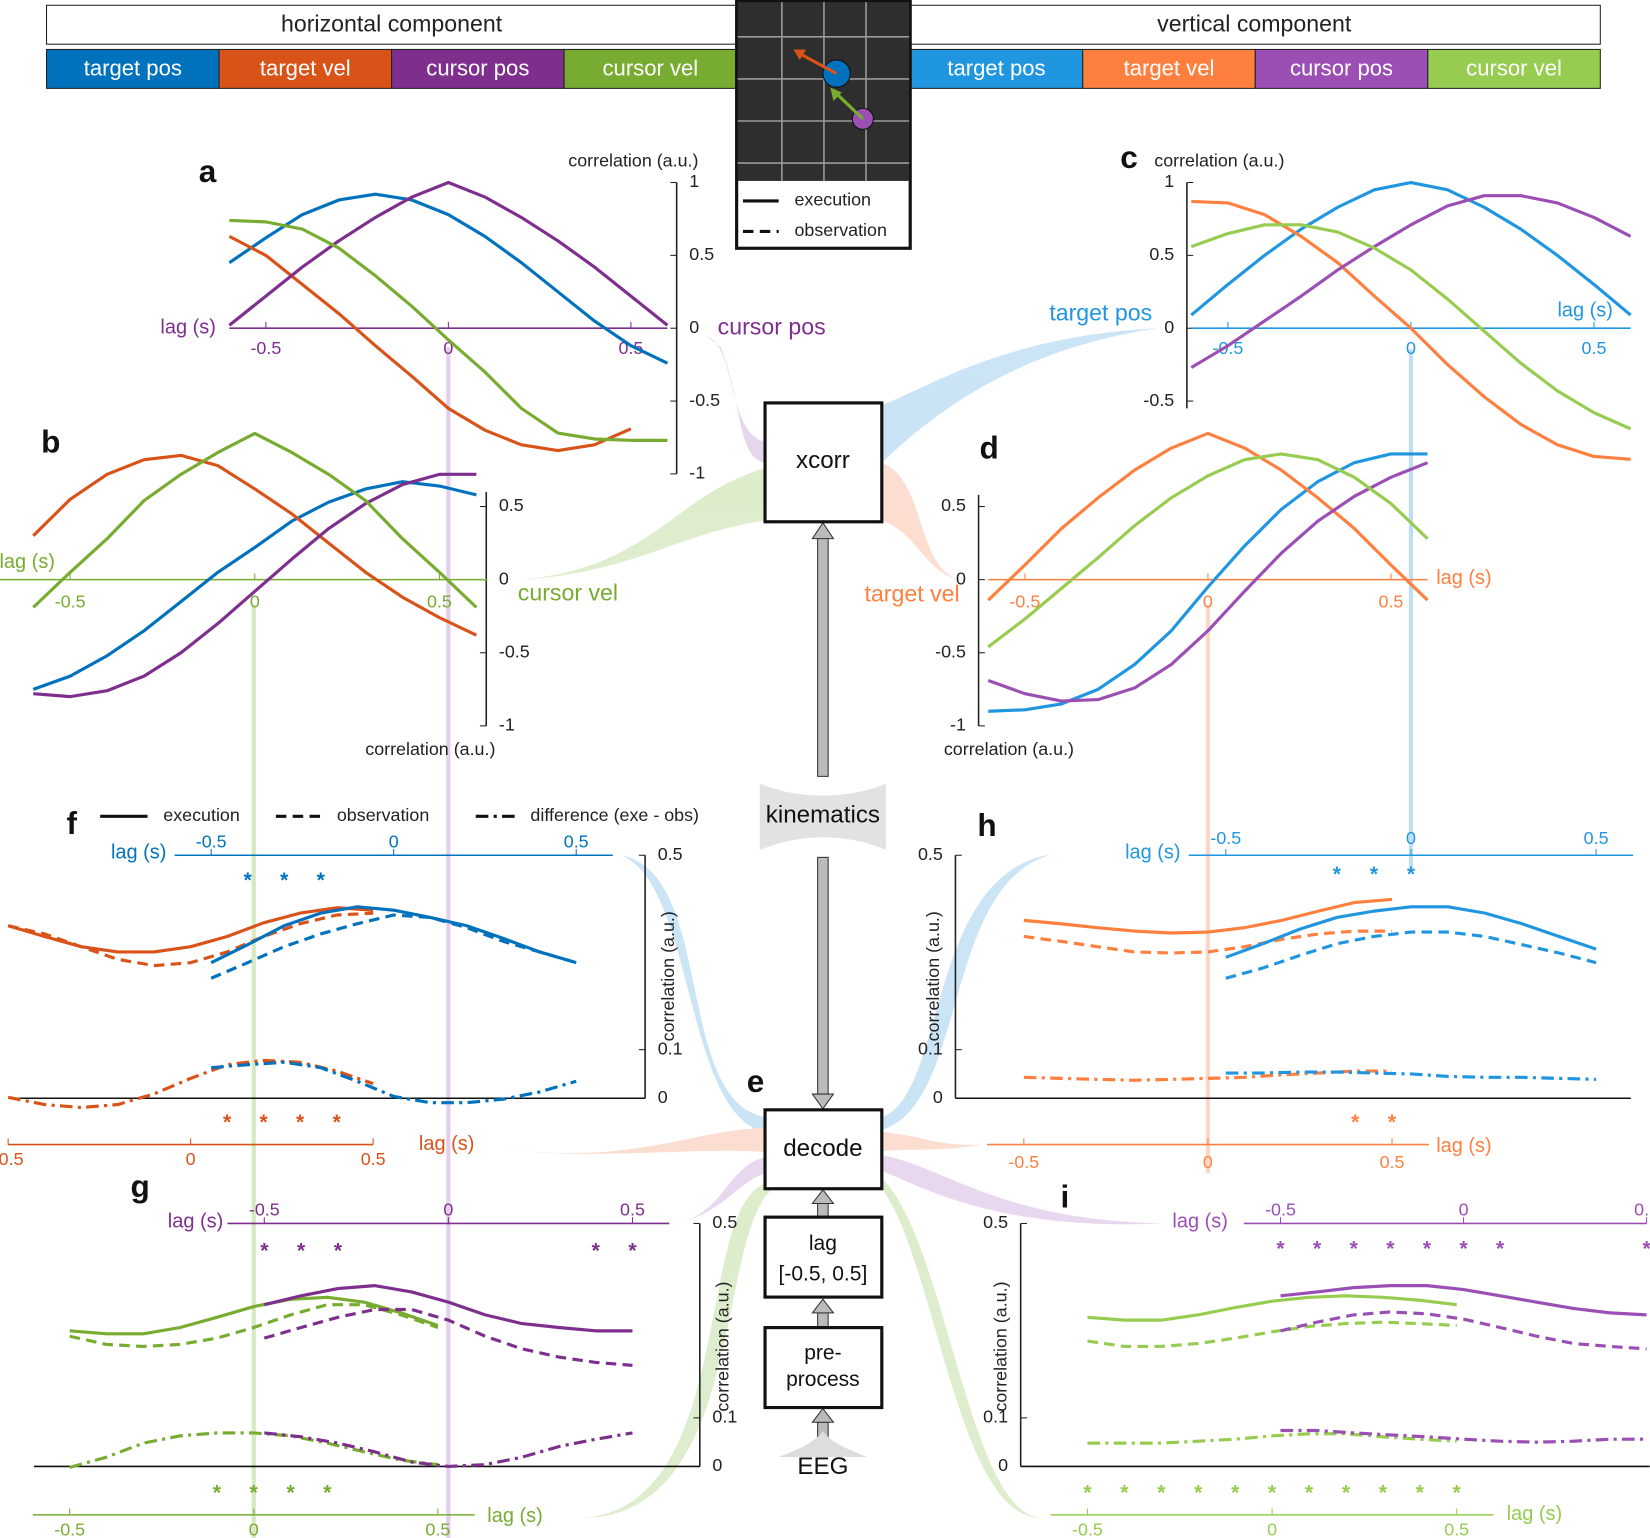 This screenshot has width=1650, height=1538. I want to click on reference-label: cursor pos, so click(772, 326).